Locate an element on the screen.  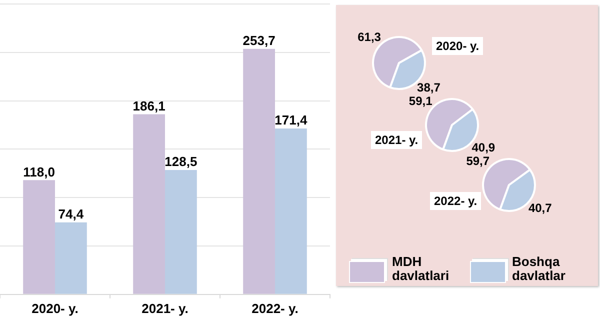
data-label: 40,7 is located at coordinates (540, 207).